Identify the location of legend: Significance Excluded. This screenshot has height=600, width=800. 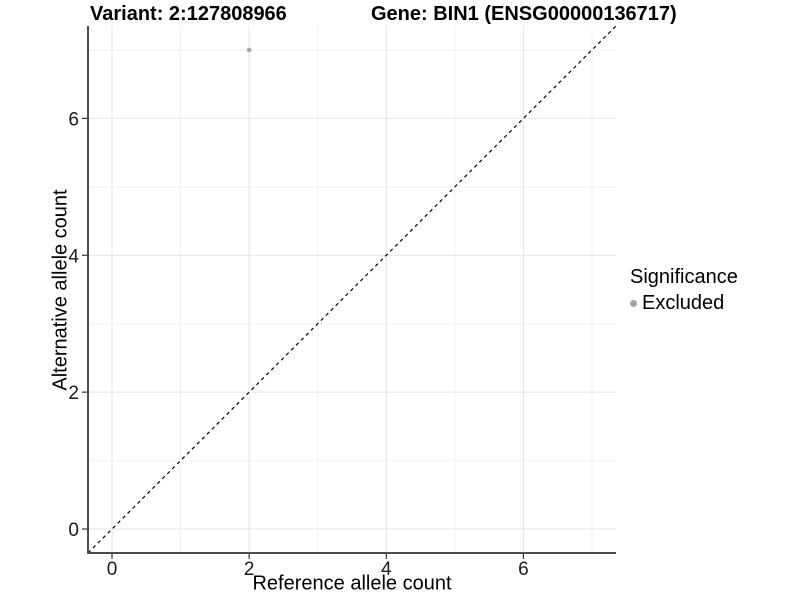
(684, 290).